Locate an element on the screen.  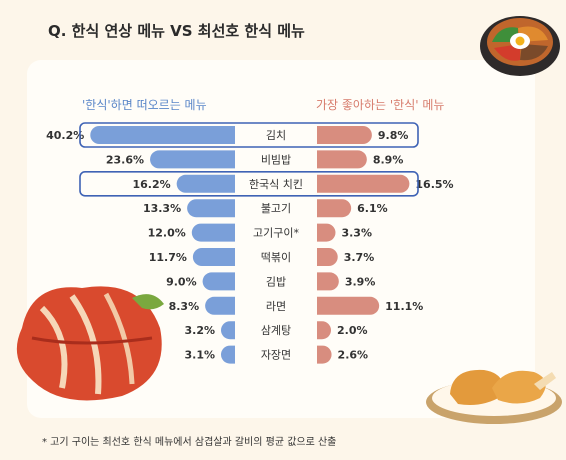
category-label: 떡볶이 is located at coordinates (276, 257).